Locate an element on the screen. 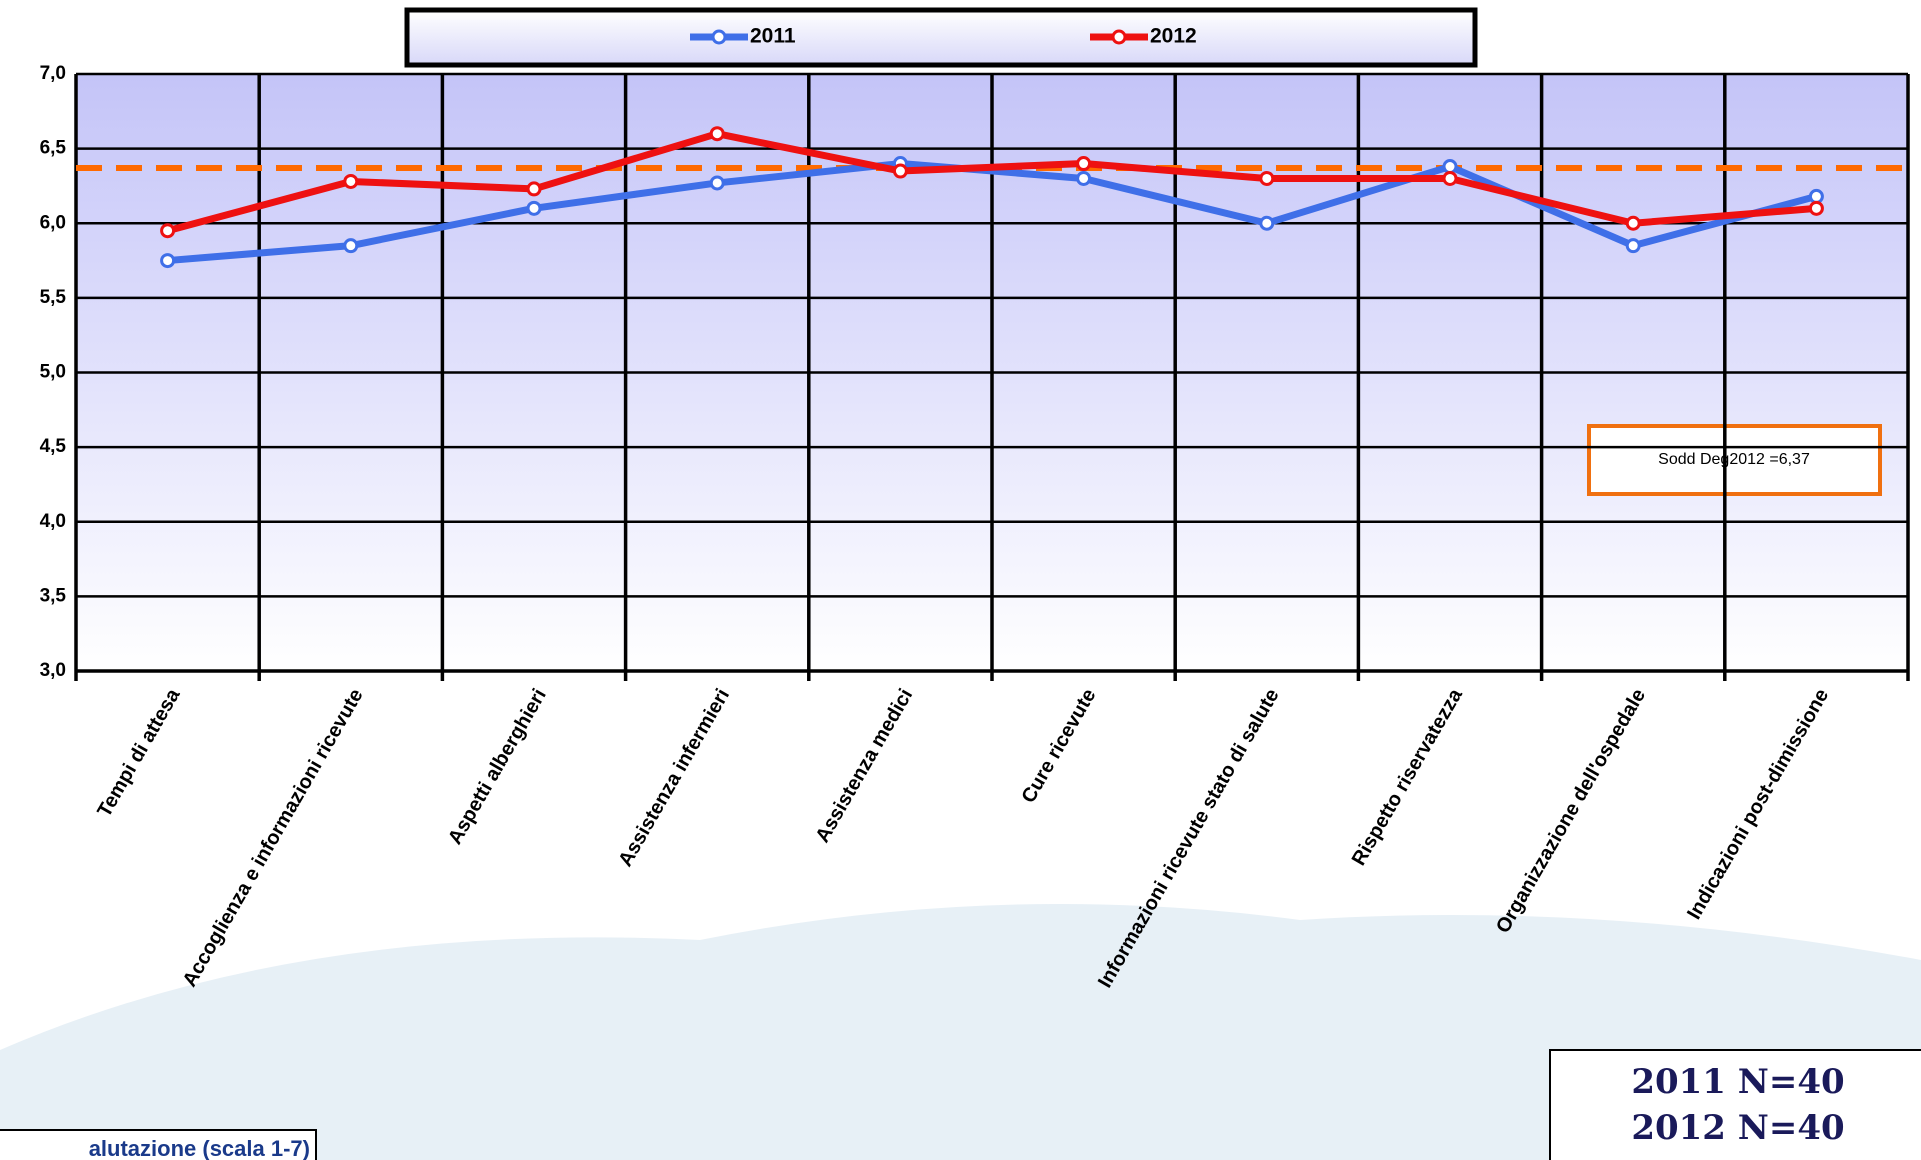  y-tick-label: 4,0 is located at coordinates (53, 521).